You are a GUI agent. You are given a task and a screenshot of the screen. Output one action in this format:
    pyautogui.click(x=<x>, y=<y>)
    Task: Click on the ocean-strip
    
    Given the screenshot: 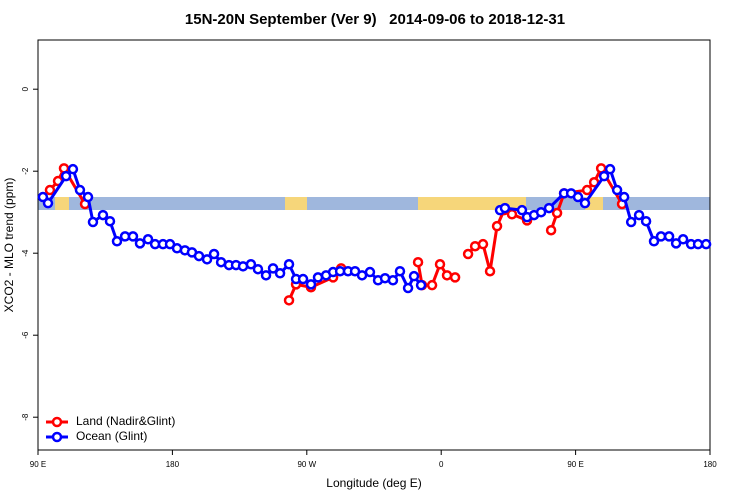 What is the action you would take?
    pyautogui.click(x=374, y=203)
    